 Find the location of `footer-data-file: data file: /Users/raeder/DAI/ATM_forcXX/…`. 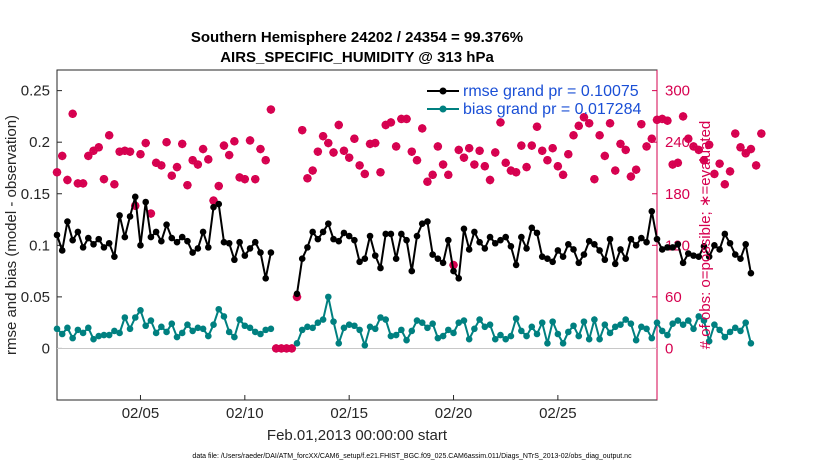

footer-data-file: data file: /Users/raeder/DAI/ATM_forcXX/… is located at coordinates (412, 456).